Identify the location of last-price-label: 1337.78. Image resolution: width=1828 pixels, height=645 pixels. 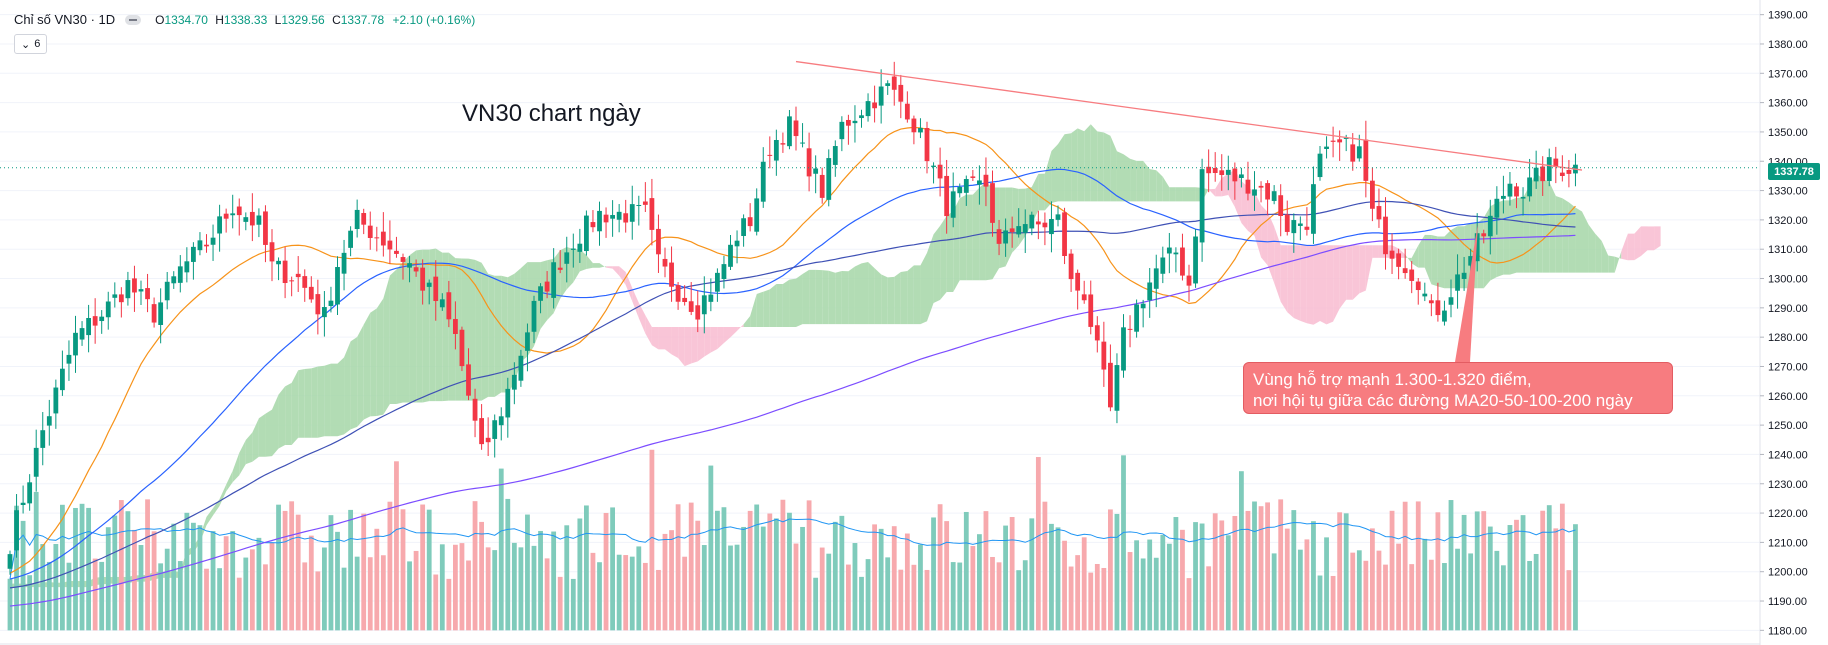
(1794, 171).